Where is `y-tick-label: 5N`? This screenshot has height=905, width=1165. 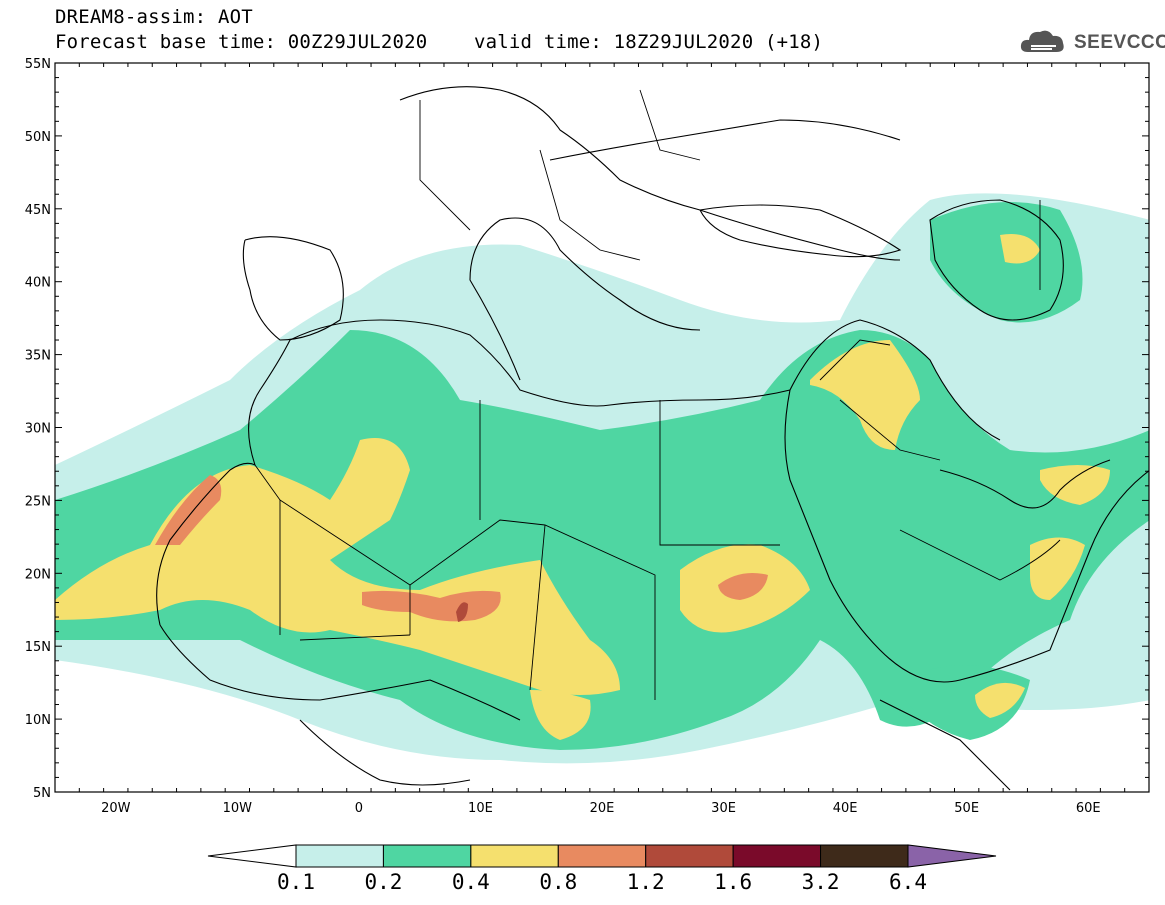 y-tick-label: 5N is located at coordinates (42, 793).